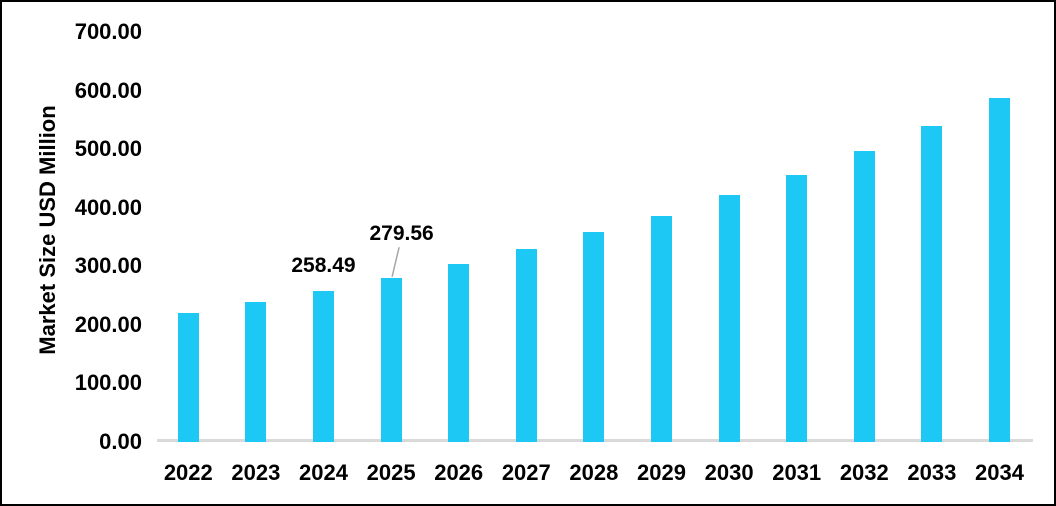 This screenshot has height=506, width=1056. Describe the element at coordinates (729, 318) in the screenshot. I see `bar-2030` at that location.